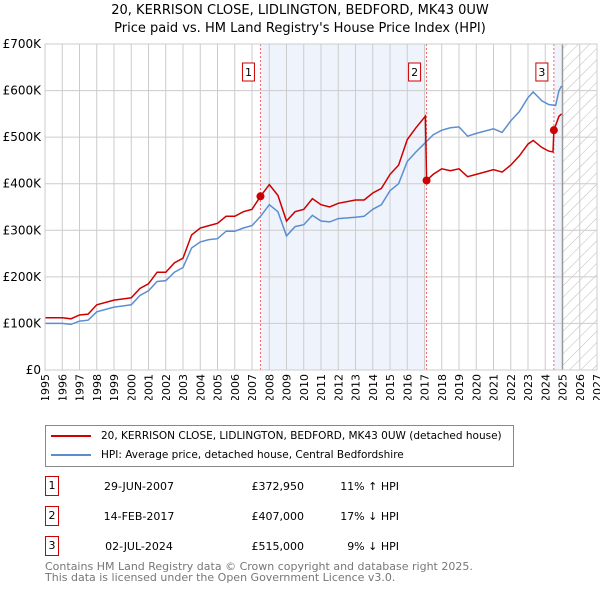  What do you see at coordinates (476, 387) in the screenshot?
I see `x-tick-label: 2020` at bounding box center [476, 387].